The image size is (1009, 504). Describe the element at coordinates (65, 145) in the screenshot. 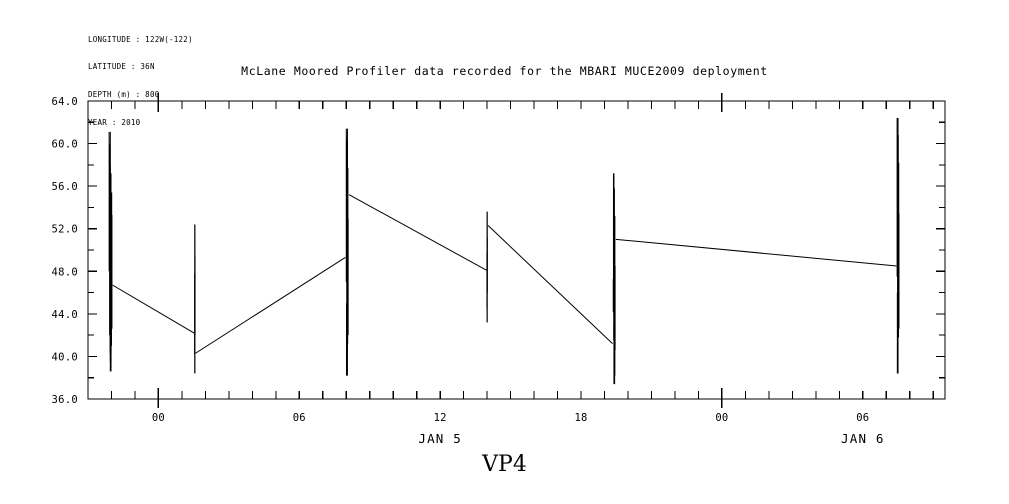

I see `y-tick-label: 60.0` at that location.